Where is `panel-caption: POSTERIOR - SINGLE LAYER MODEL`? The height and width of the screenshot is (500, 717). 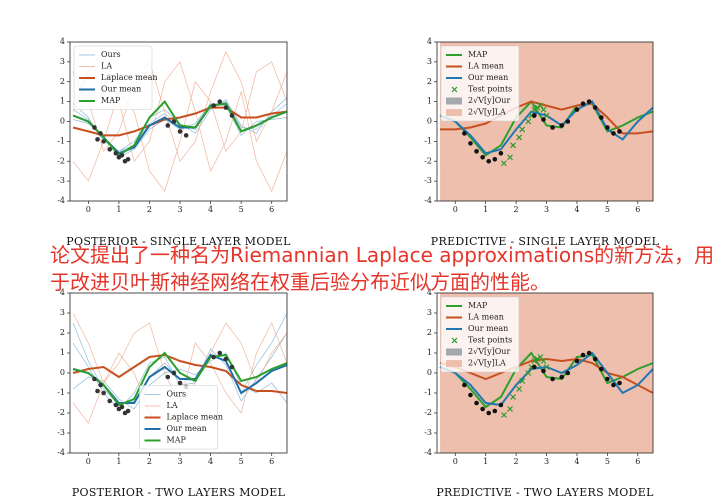 panel-caption: POSTERIOR - SINGLE LAYER MODEL is located at coordinates (178, 241).